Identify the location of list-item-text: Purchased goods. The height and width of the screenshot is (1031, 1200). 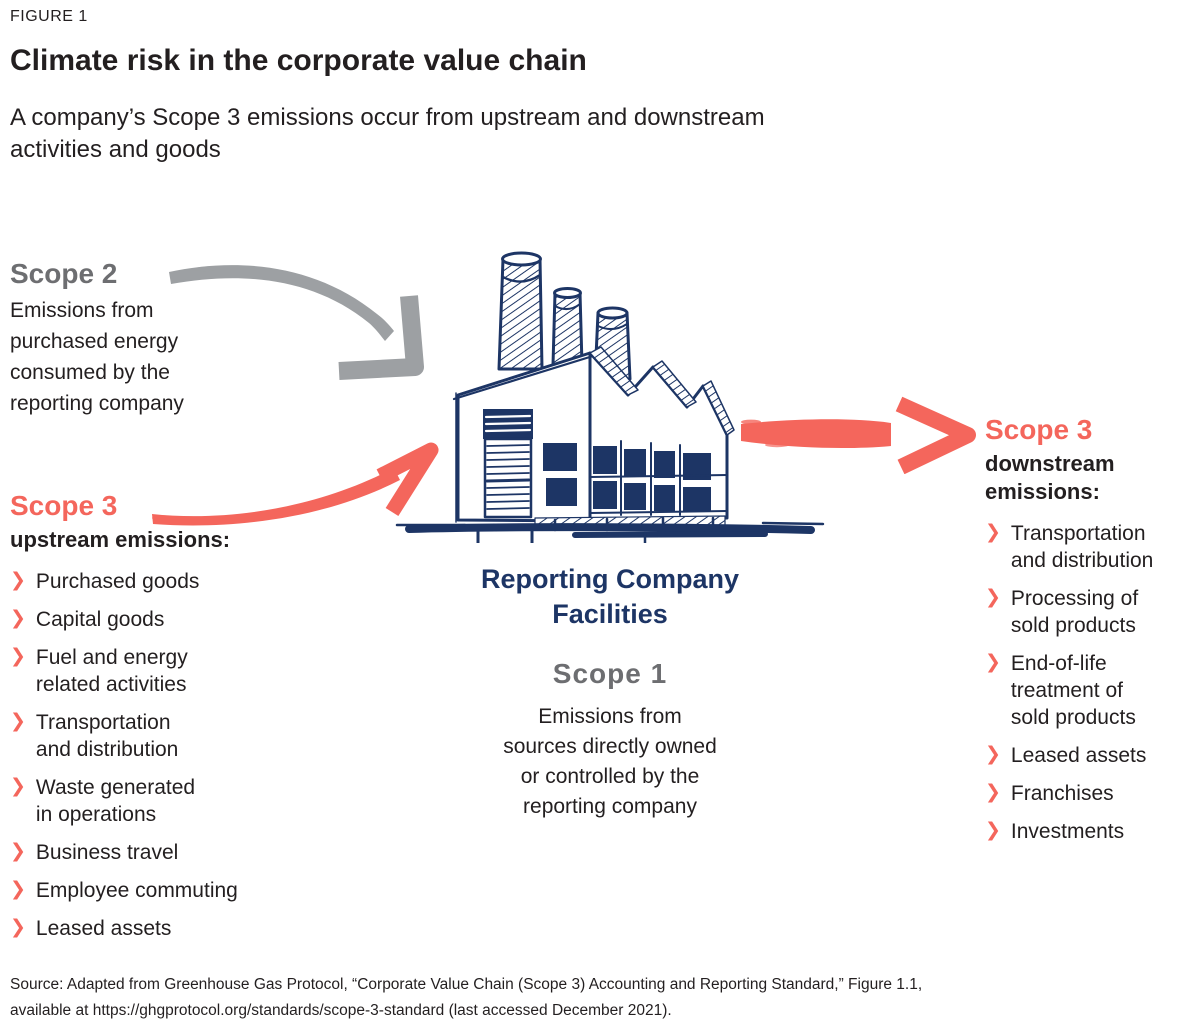
(117, 581).